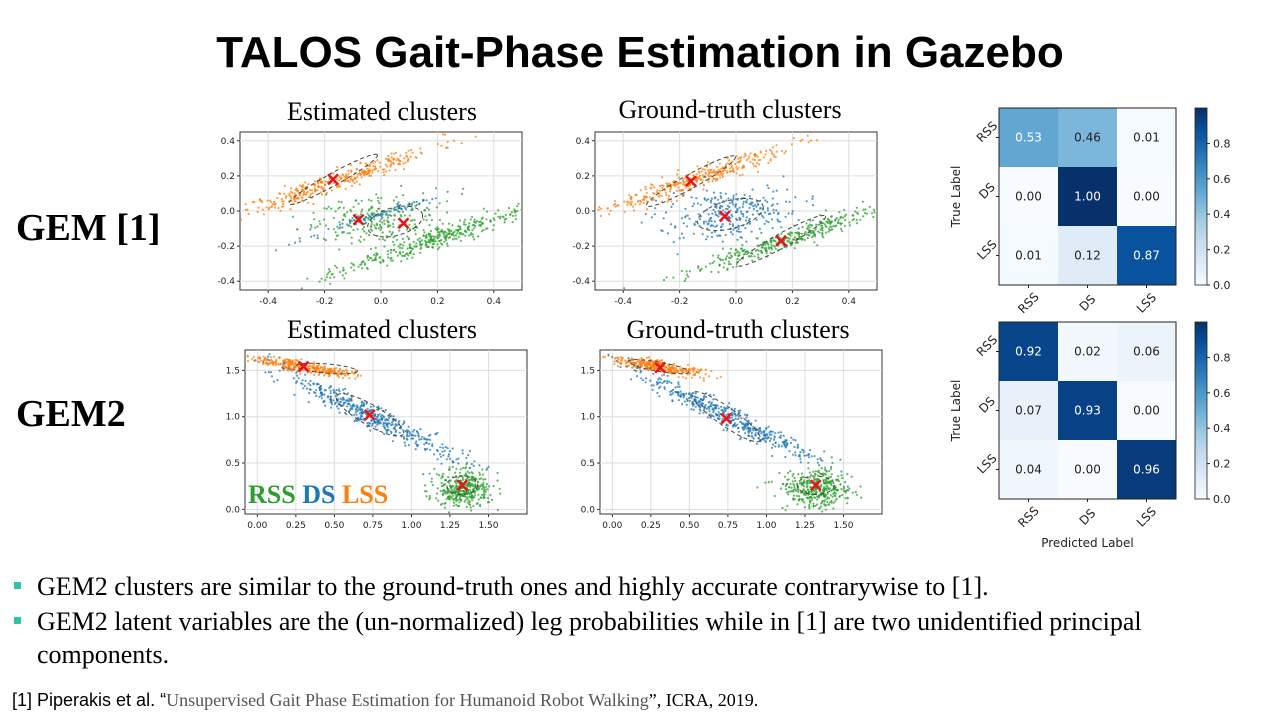 Image resolution: width=1280 pixels, height=720 pixels. I want to click on plot-title-gem2-estimated: Estimated clusters, so click(382, 329).